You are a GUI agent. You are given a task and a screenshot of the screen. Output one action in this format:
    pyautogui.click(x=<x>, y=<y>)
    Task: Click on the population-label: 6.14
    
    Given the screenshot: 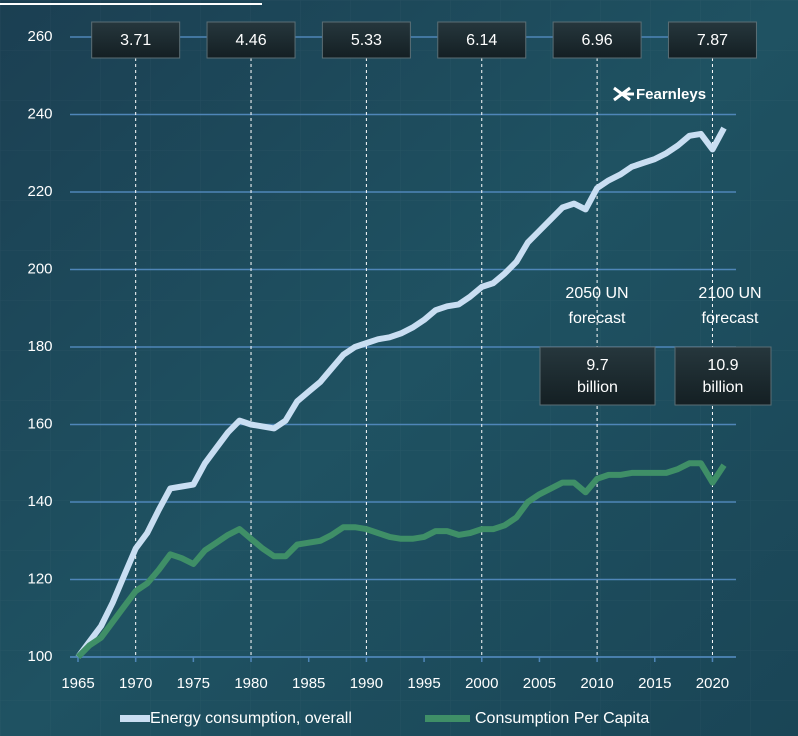 What is the action you would take?
    pyautogui.click(x=481, y=40)
    